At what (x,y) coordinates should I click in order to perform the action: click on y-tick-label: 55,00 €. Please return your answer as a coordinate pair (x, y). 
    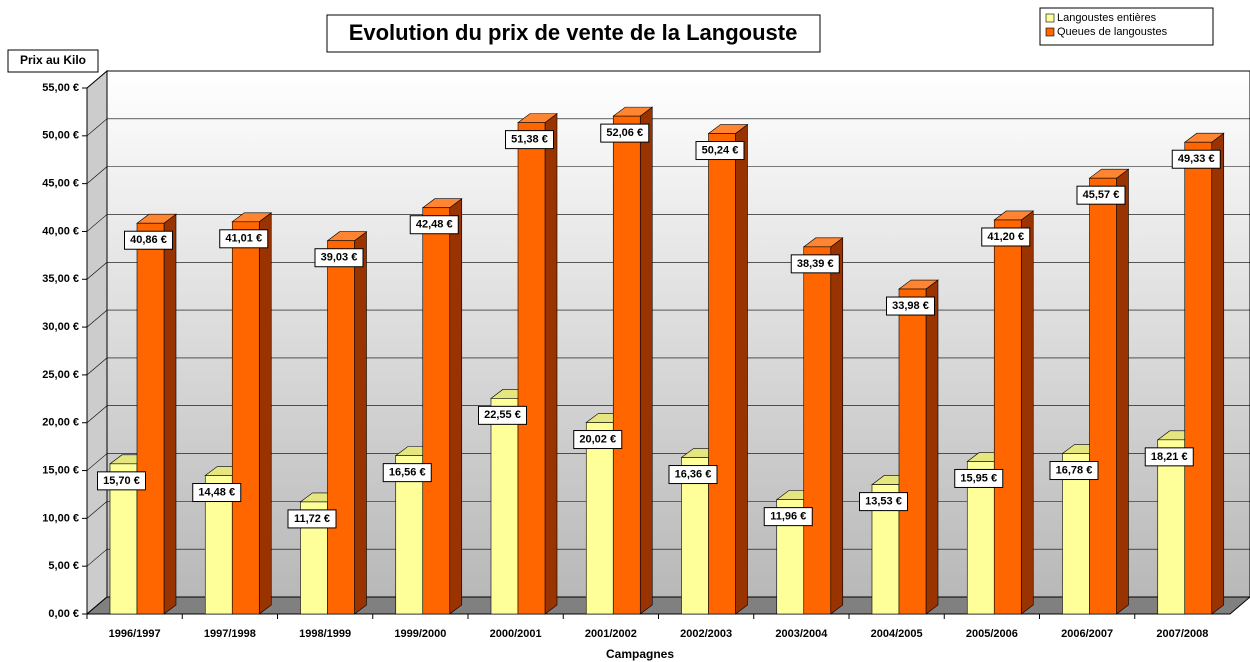
    Looking at the image, I should click on (60, 88).